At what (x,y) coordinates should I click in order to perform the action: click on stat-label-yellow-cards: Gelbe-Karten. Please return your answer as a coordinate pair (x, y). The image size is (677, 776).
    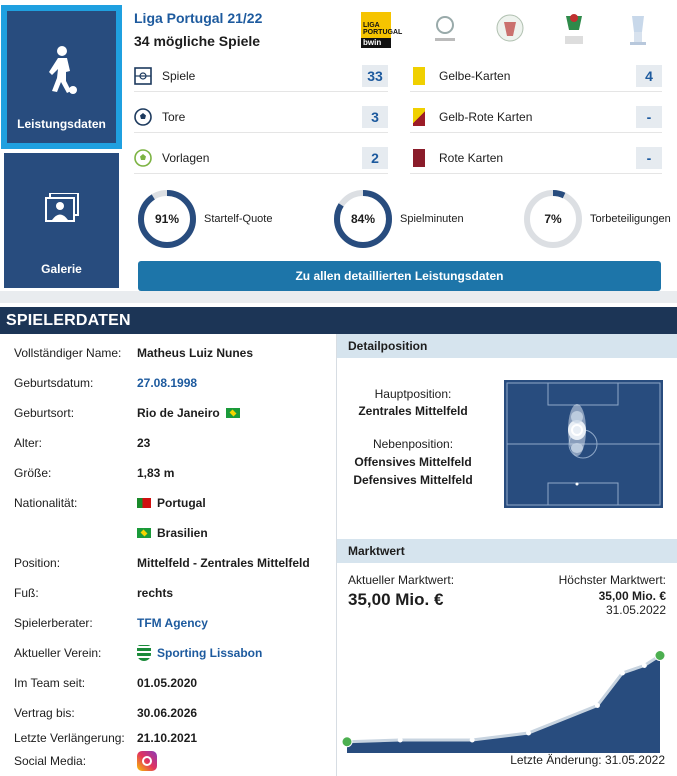
    Looking at the image, I should click on (475, 75).